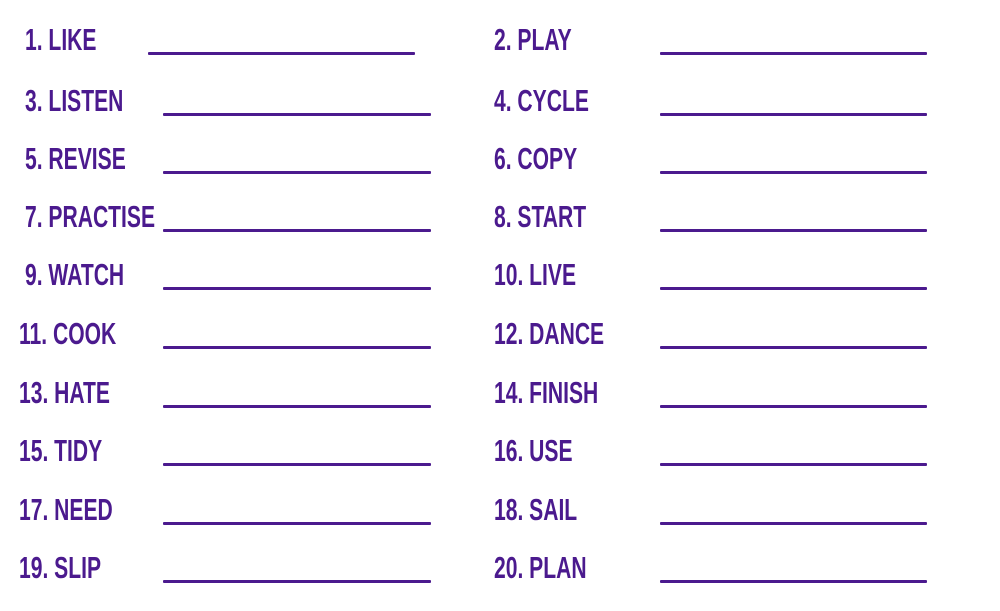 The image size is (1000, 611). Describe the element at coordinates (75, 158) in the screenshot. I see `word-label: 5. REVISE` at that location.